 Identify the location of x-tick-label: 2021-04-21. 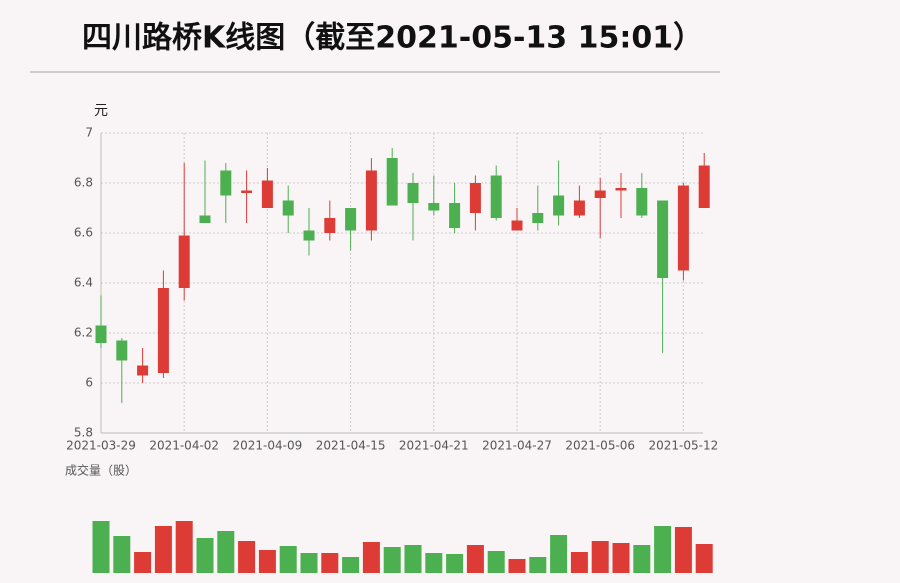
(434, 446).